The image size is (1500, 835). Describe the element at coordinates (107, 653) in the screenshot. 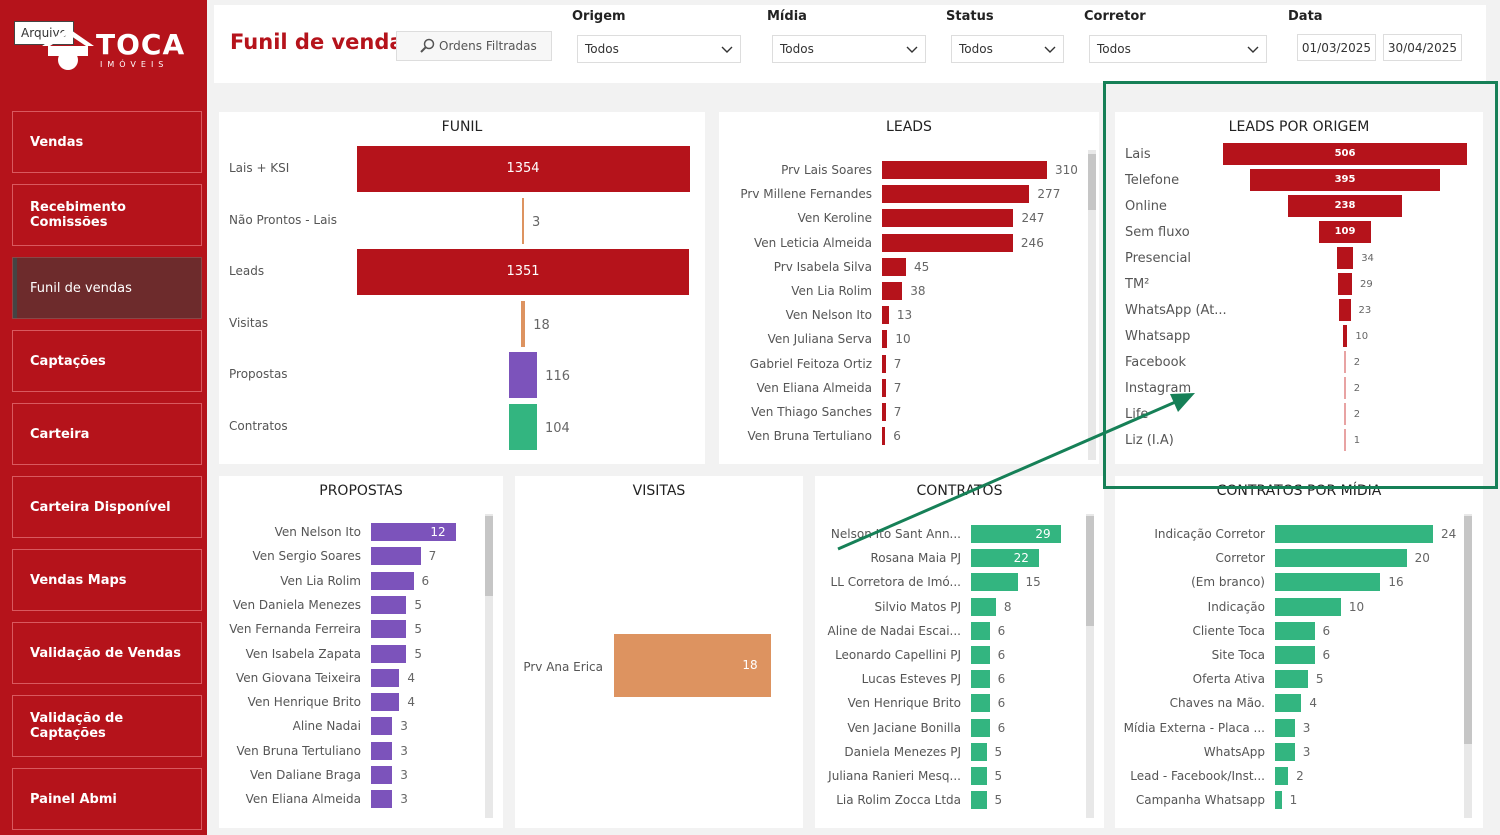

I see `nav-item-validacao-de-vendas: Validação de Vendas` at that location.